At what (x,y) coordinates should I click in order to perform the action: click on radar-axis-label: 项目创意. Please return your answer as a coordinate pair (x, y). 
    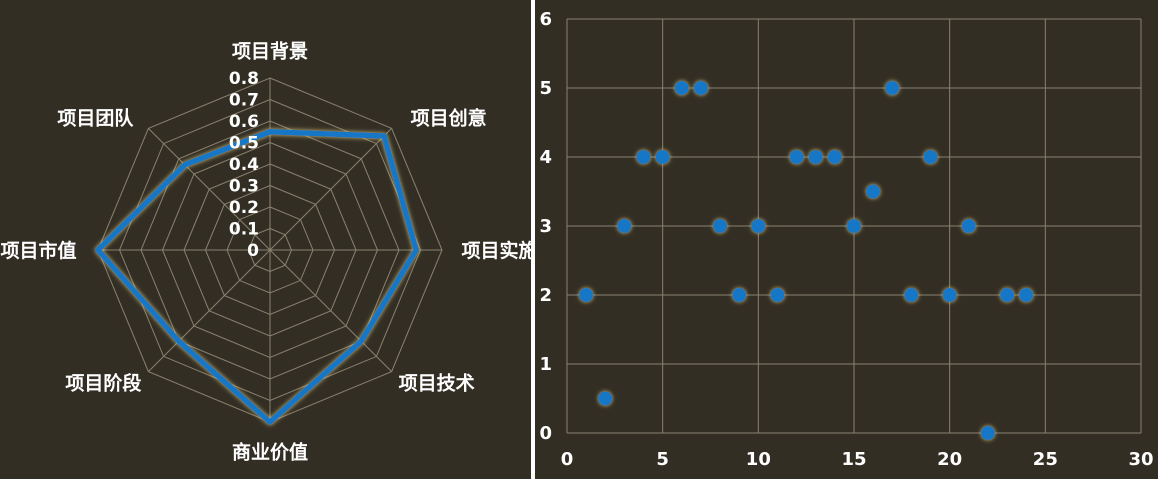
    Looking at the image, I should click on (449, 117).